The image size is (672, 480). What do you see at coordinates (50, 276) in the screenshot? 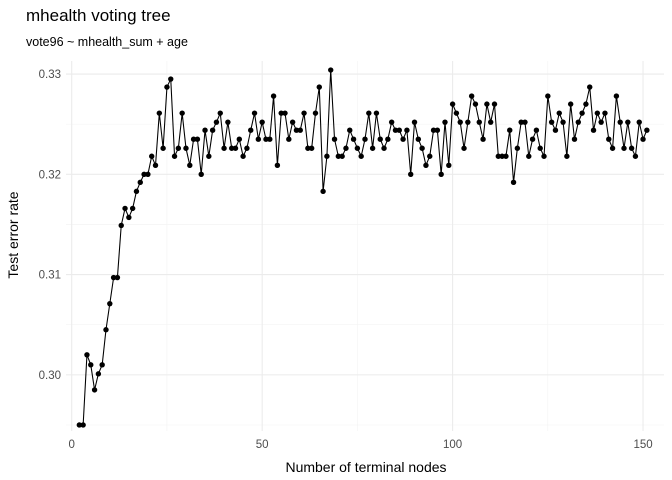
I see `y-tick-label: 0.31` at bounding box center [50, 276].